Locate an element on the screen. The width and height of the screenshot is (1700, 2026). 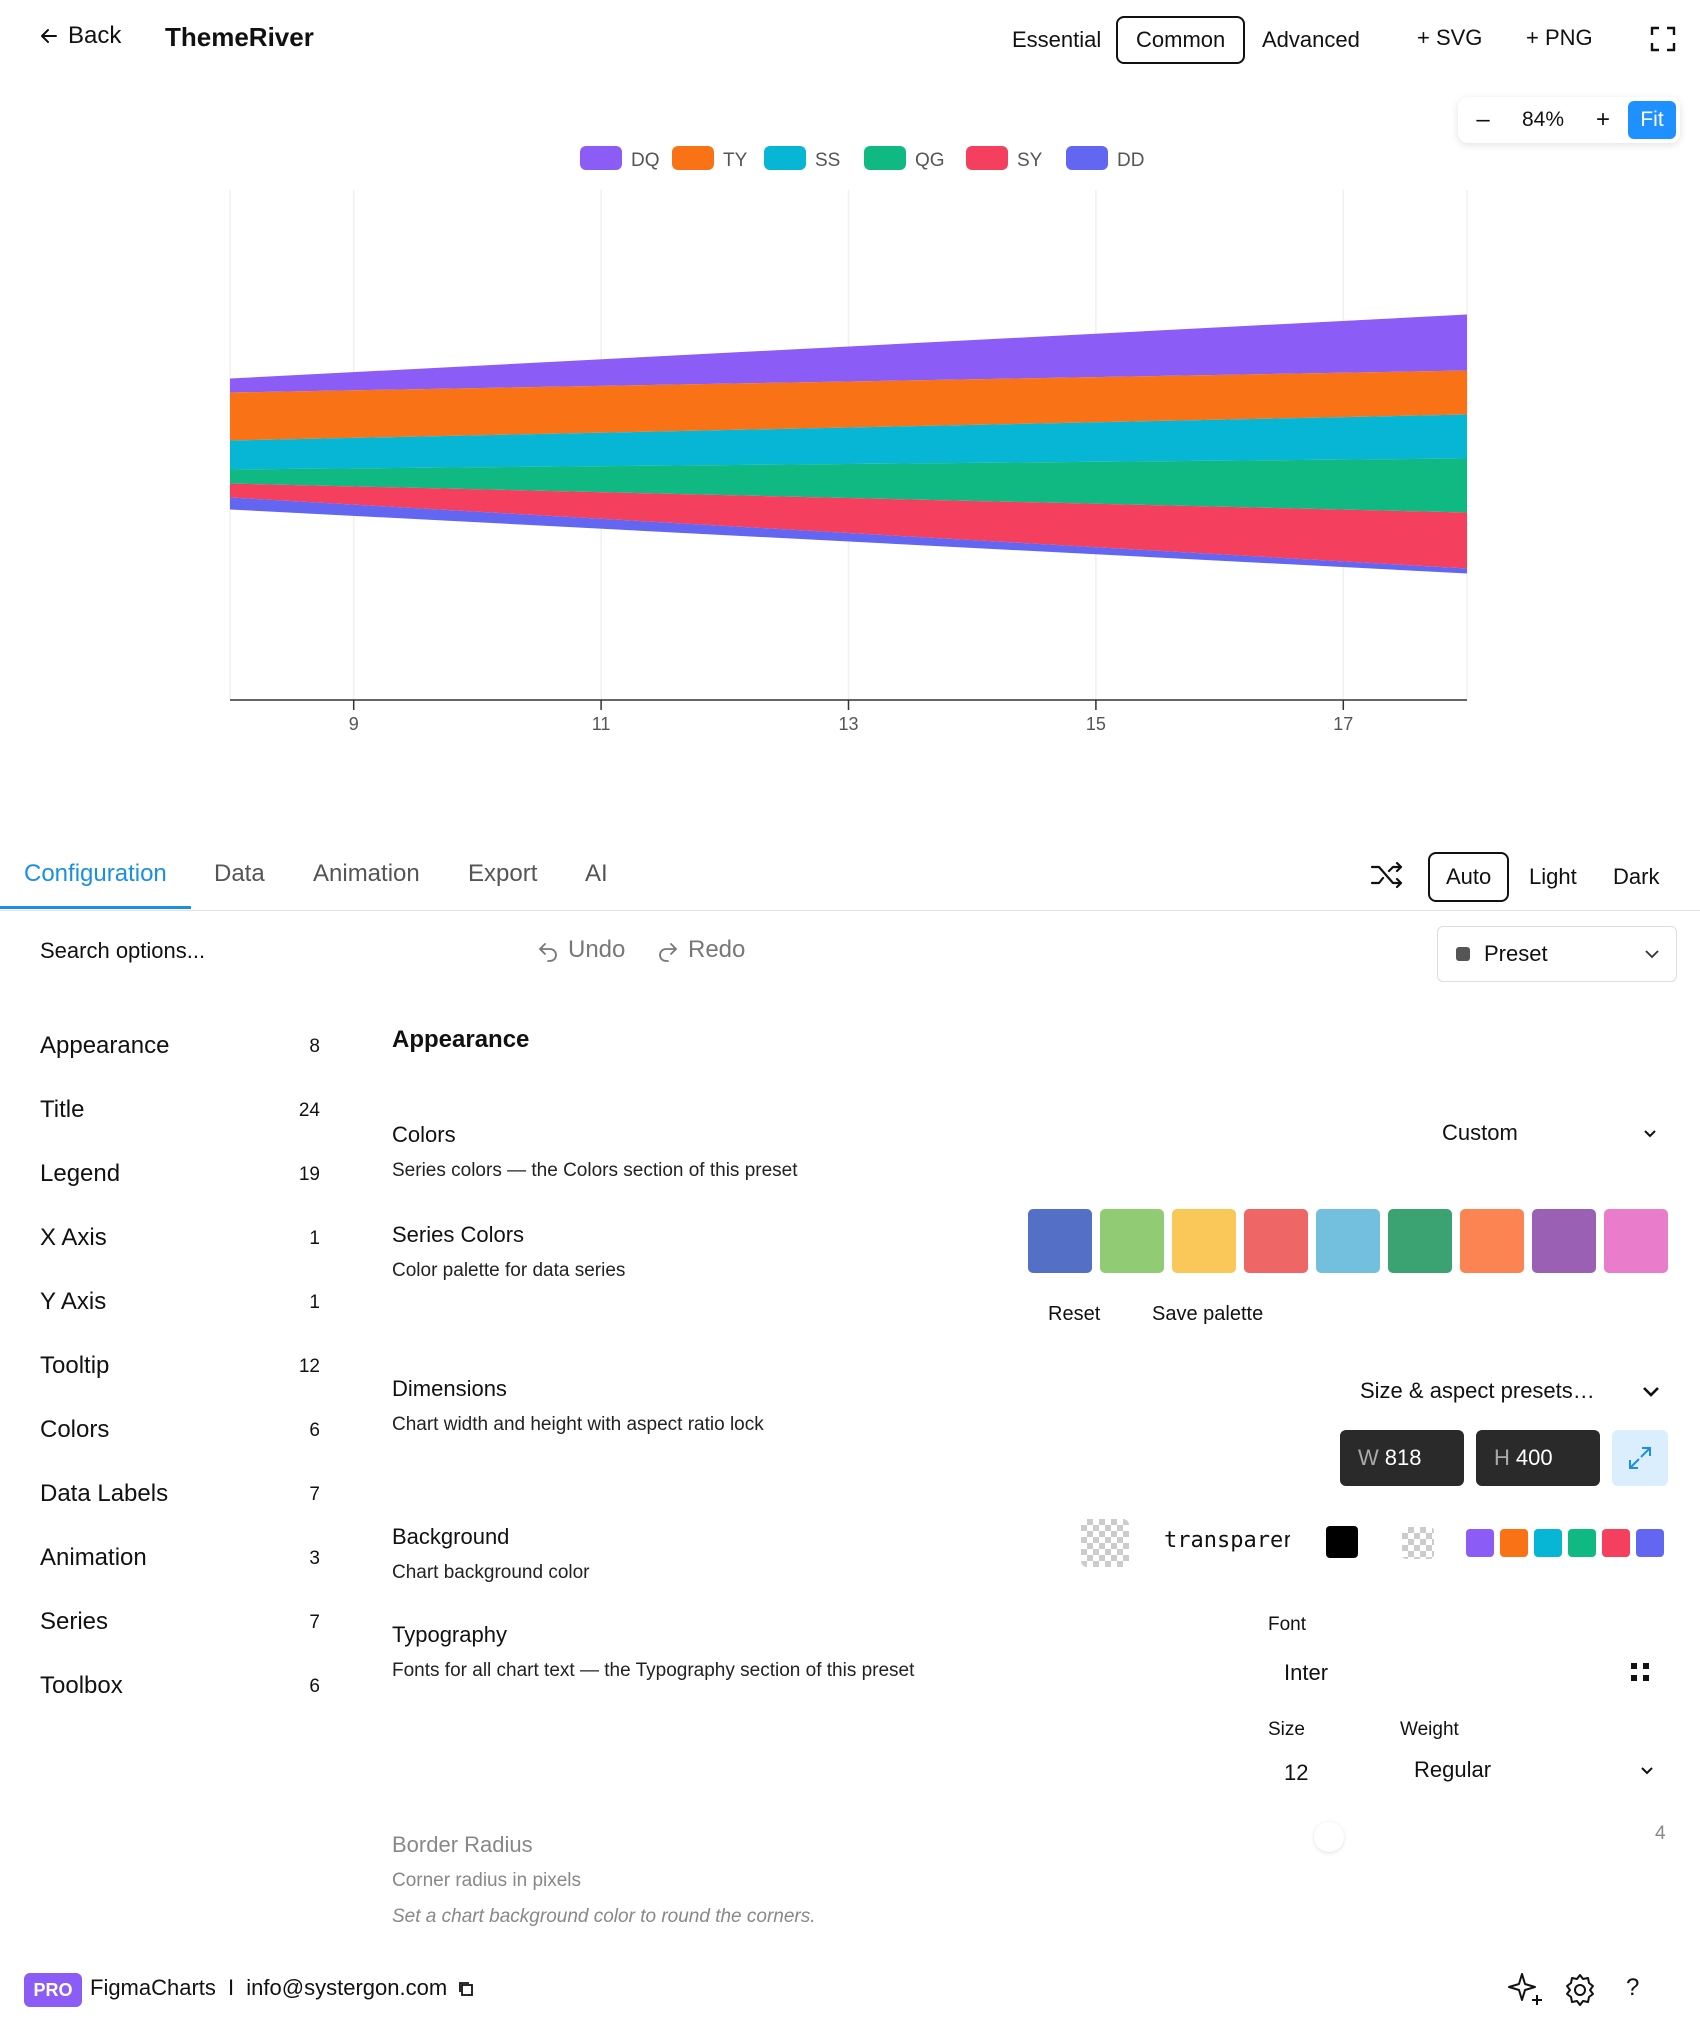
sidebar-item-y-axis: Y Axis 1 is located at coordinates (180, 1308).